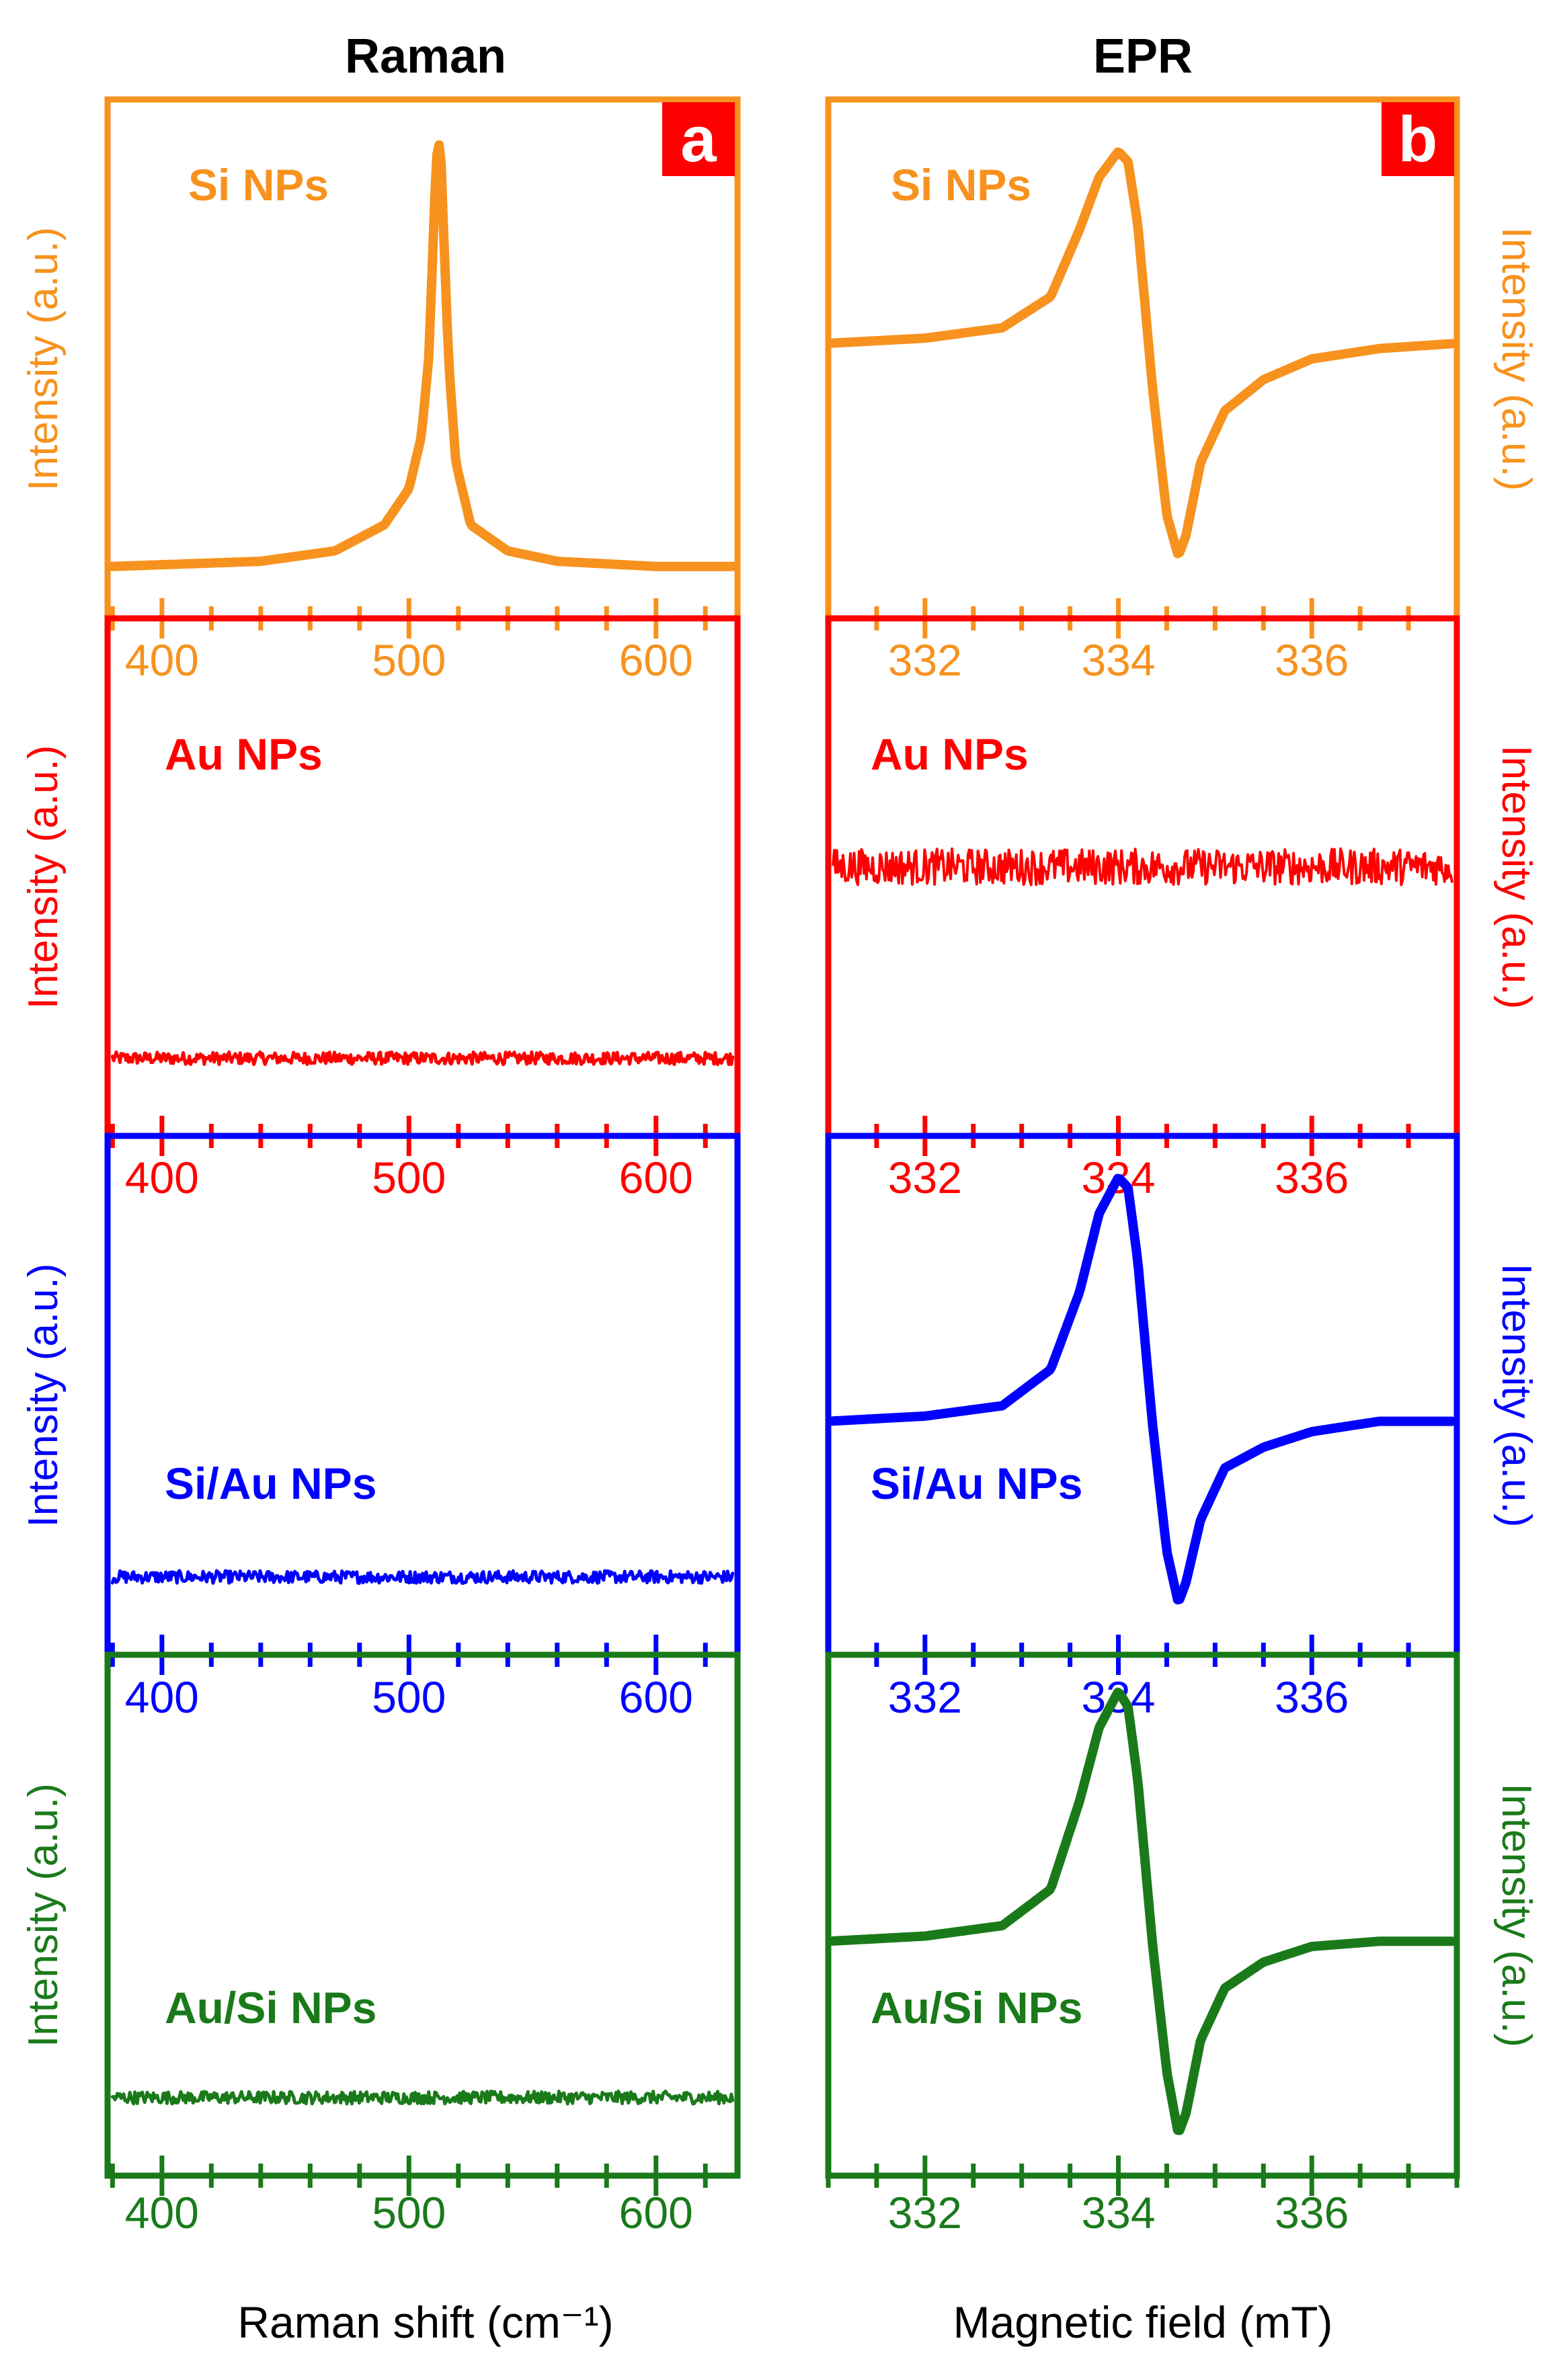 This screenshot has height=2380, width=1555. I want to click on x-axis-label-epr: Magnetic field (mT), so click(1143, 2322).